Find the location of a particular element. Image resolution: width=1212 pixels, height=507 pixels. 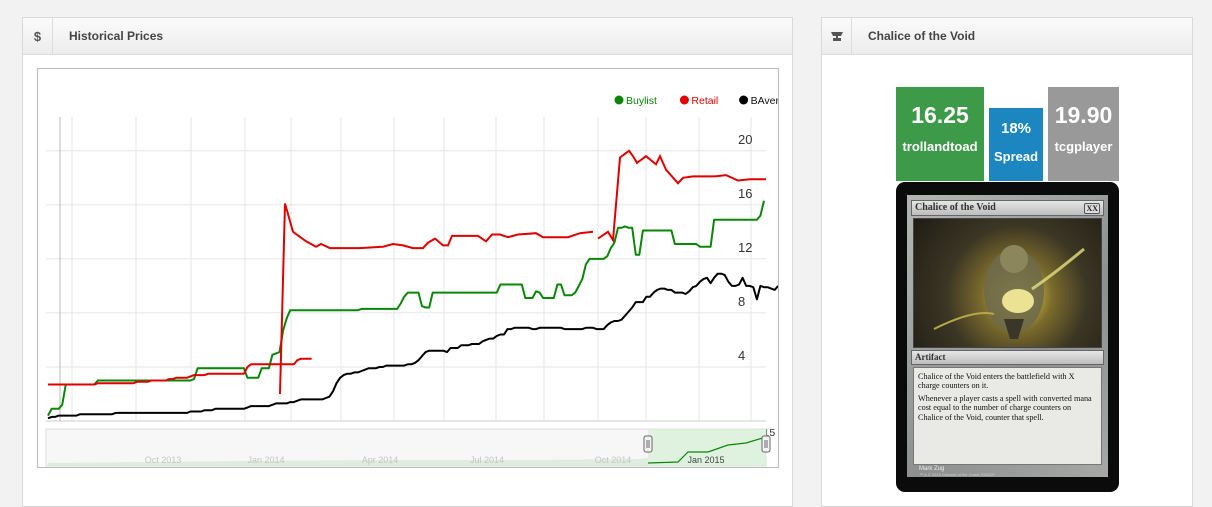

card-type-line: Artifact is located at coordinates (1007, 357).